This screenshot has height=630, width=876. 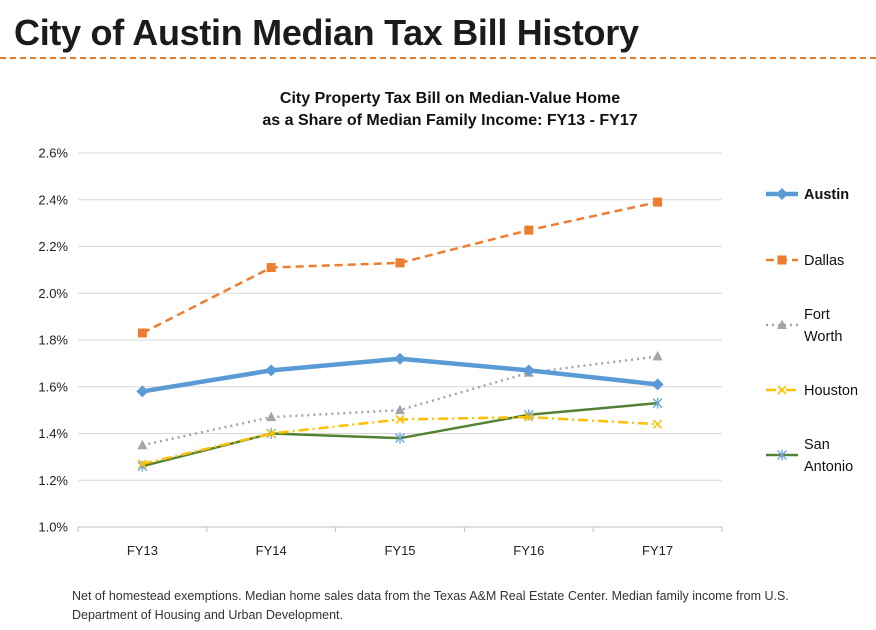 I want to click on legend-label-san-antonio: Antonio, so click(x=828, y=467).